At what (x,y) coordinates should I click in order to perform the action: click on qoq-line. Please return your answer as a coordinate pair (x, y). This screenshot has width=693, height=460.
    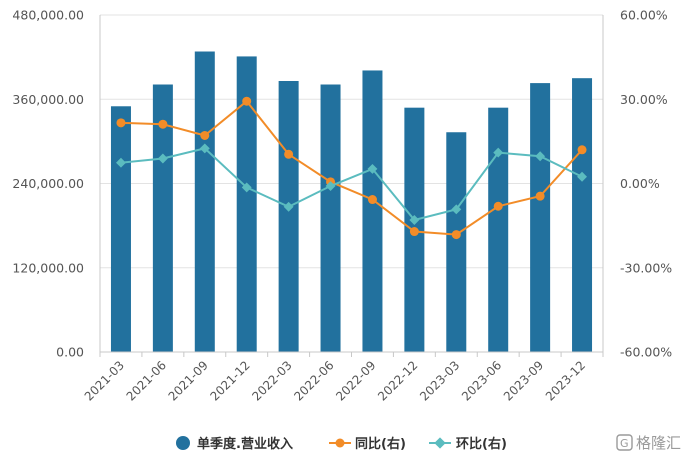
    Looking at the image, I should click on (351, 184).